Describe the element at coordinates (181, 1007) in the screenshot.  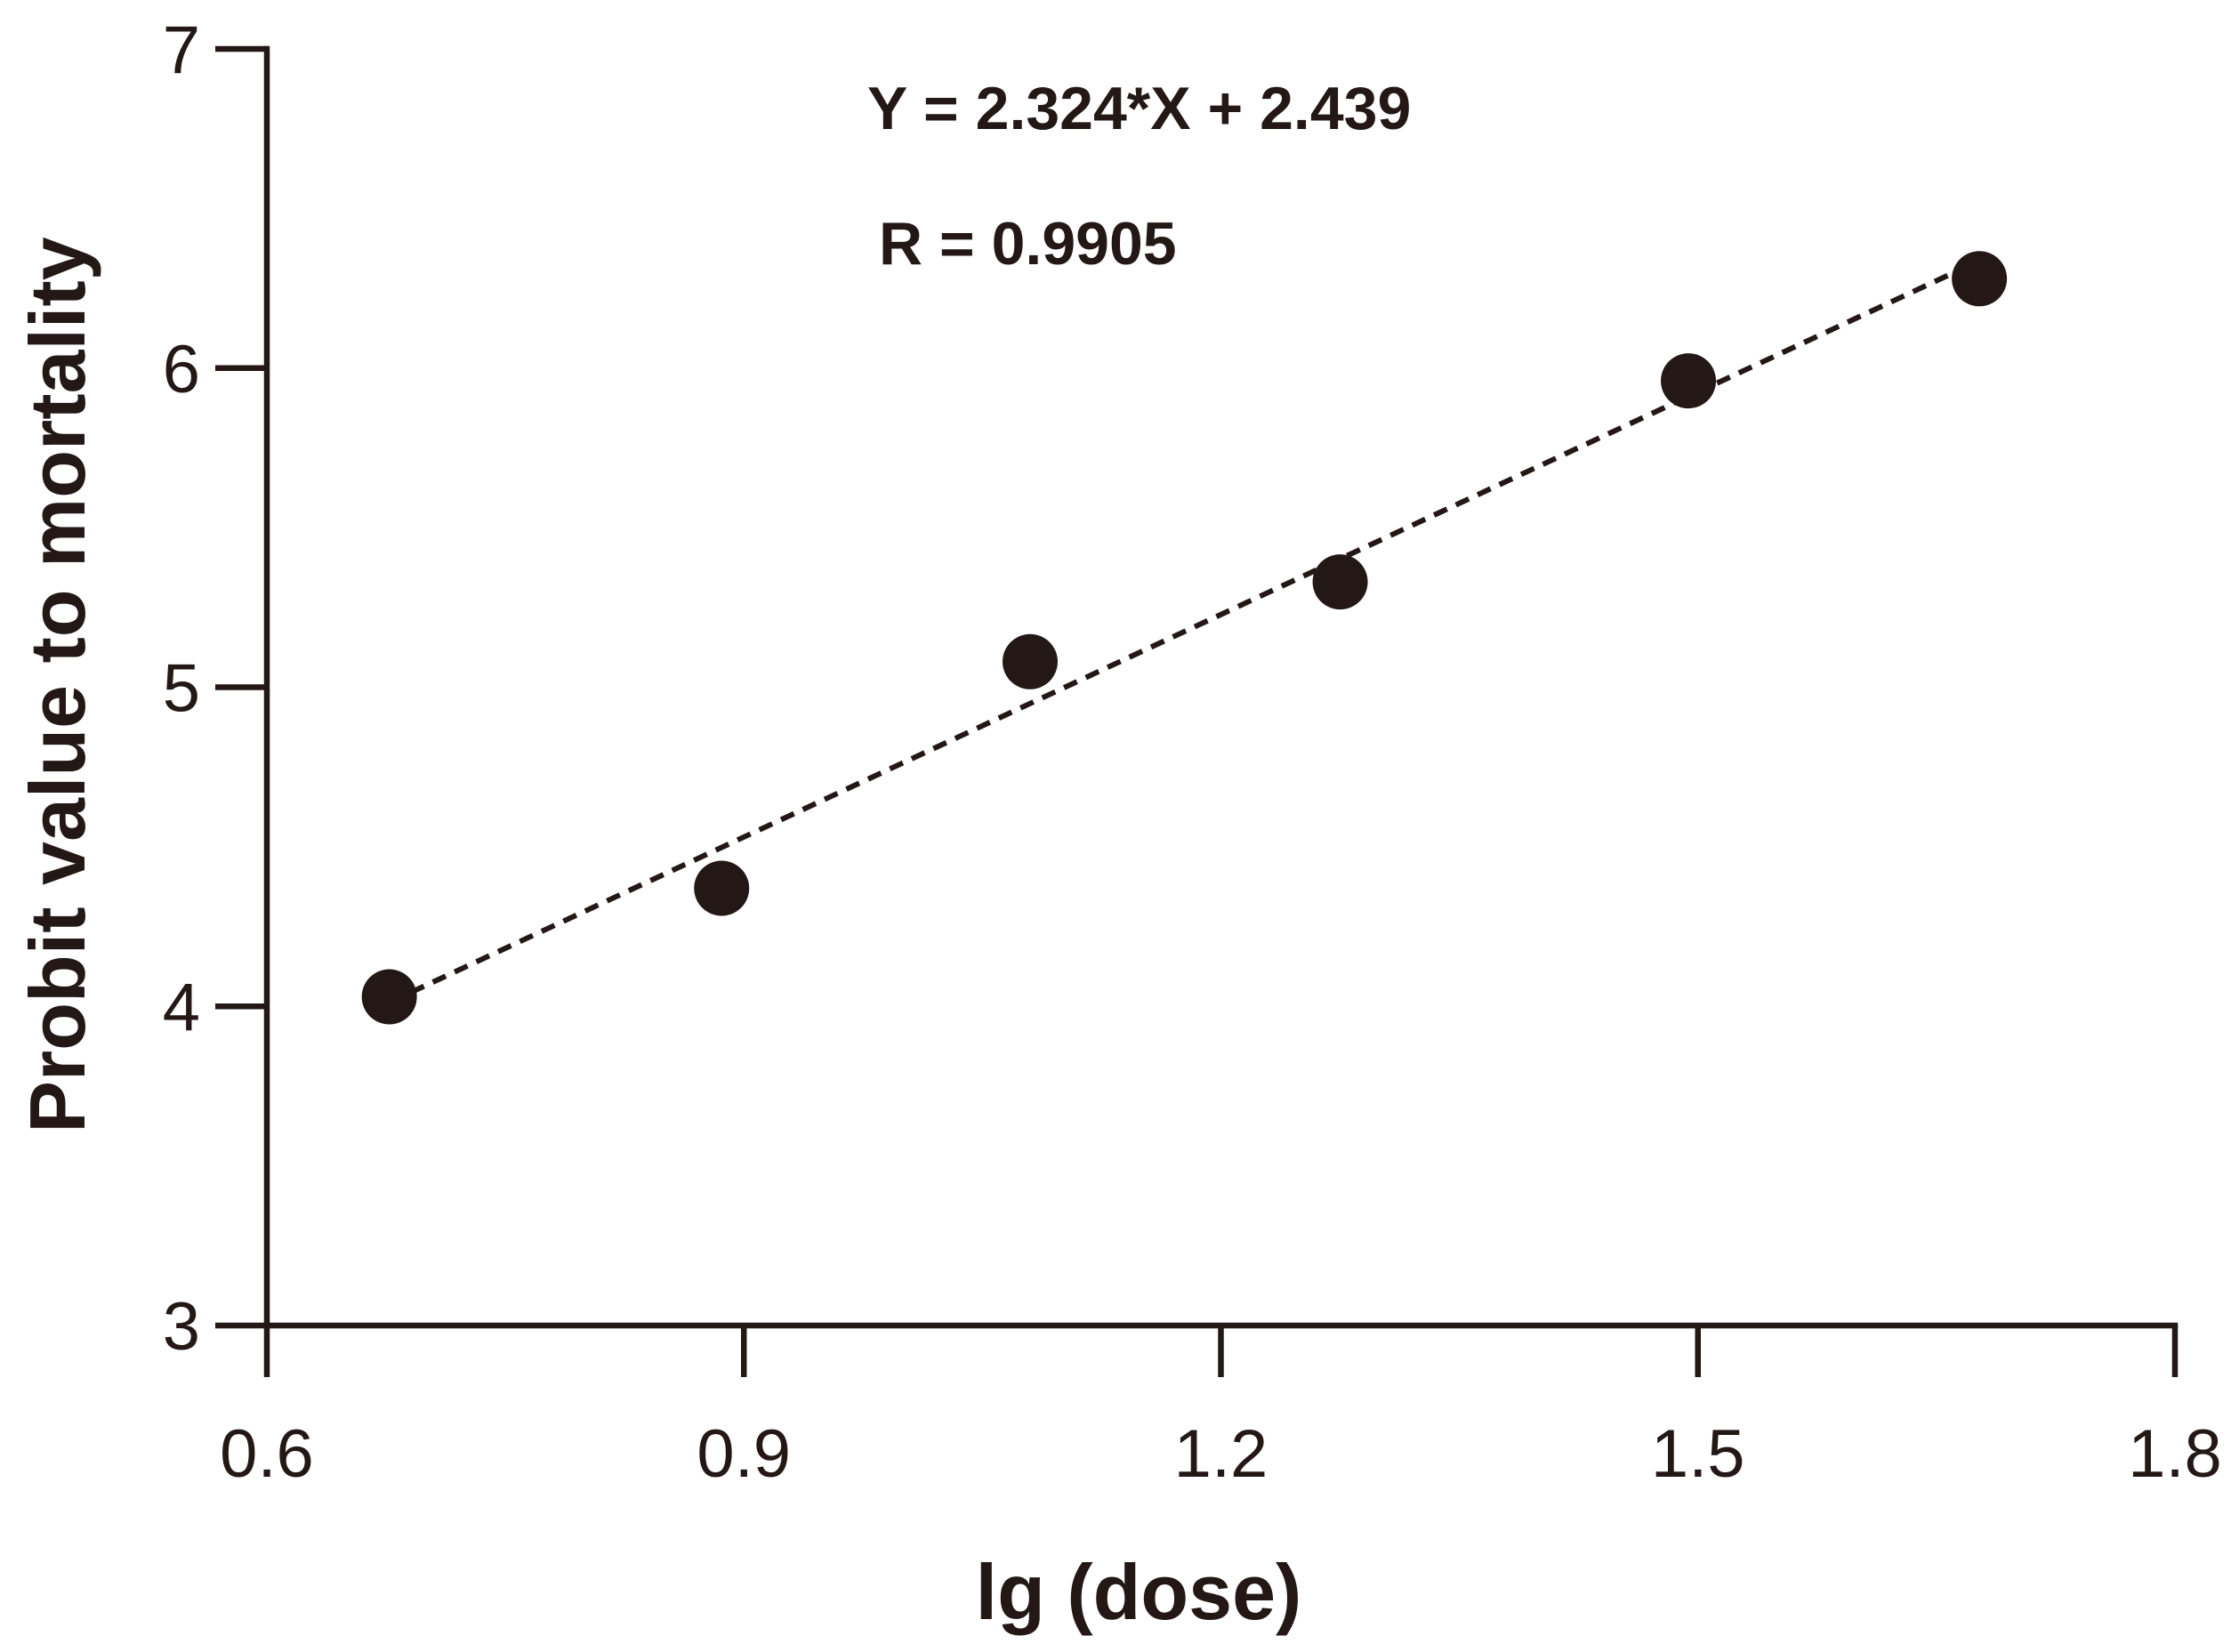
I see `y-tick-label: 4` at that location.